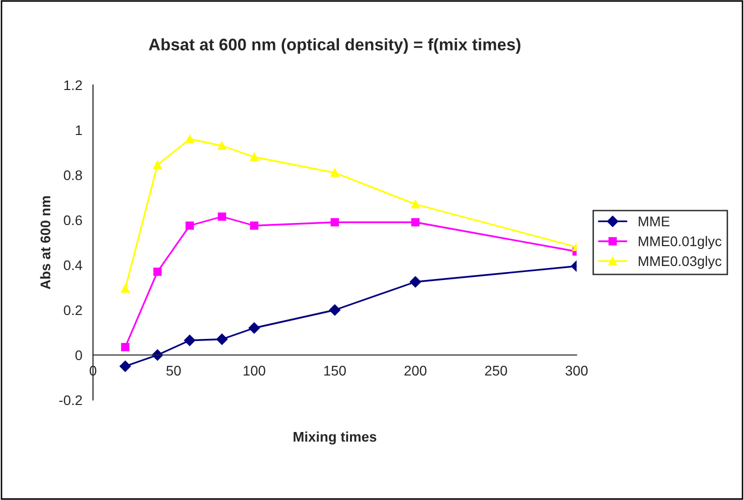  Describe the element at coordinates (73, 175) in the screenshot. I see `y-tick-label: 0.8` at that location.